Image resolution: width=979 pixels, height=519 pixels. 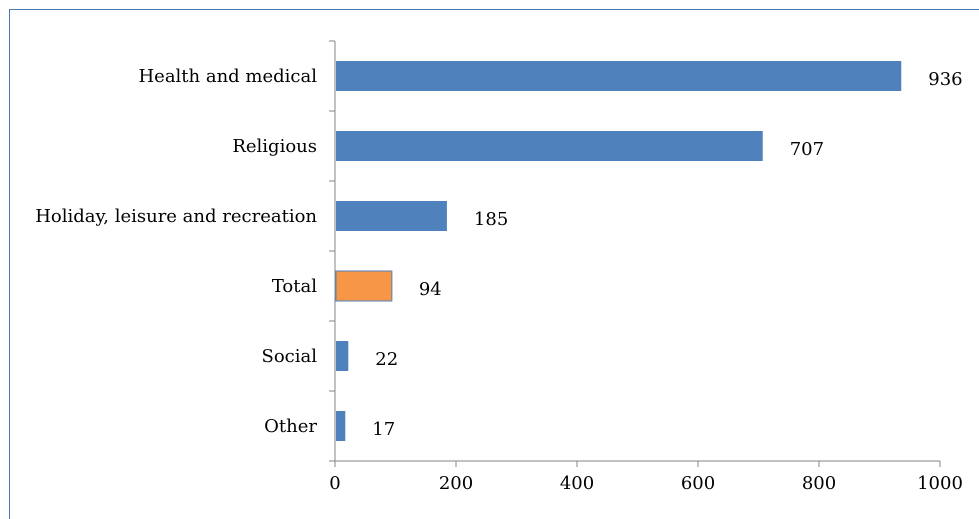 I want to click on x-tick-label: 800, so click(x=819, y=483).